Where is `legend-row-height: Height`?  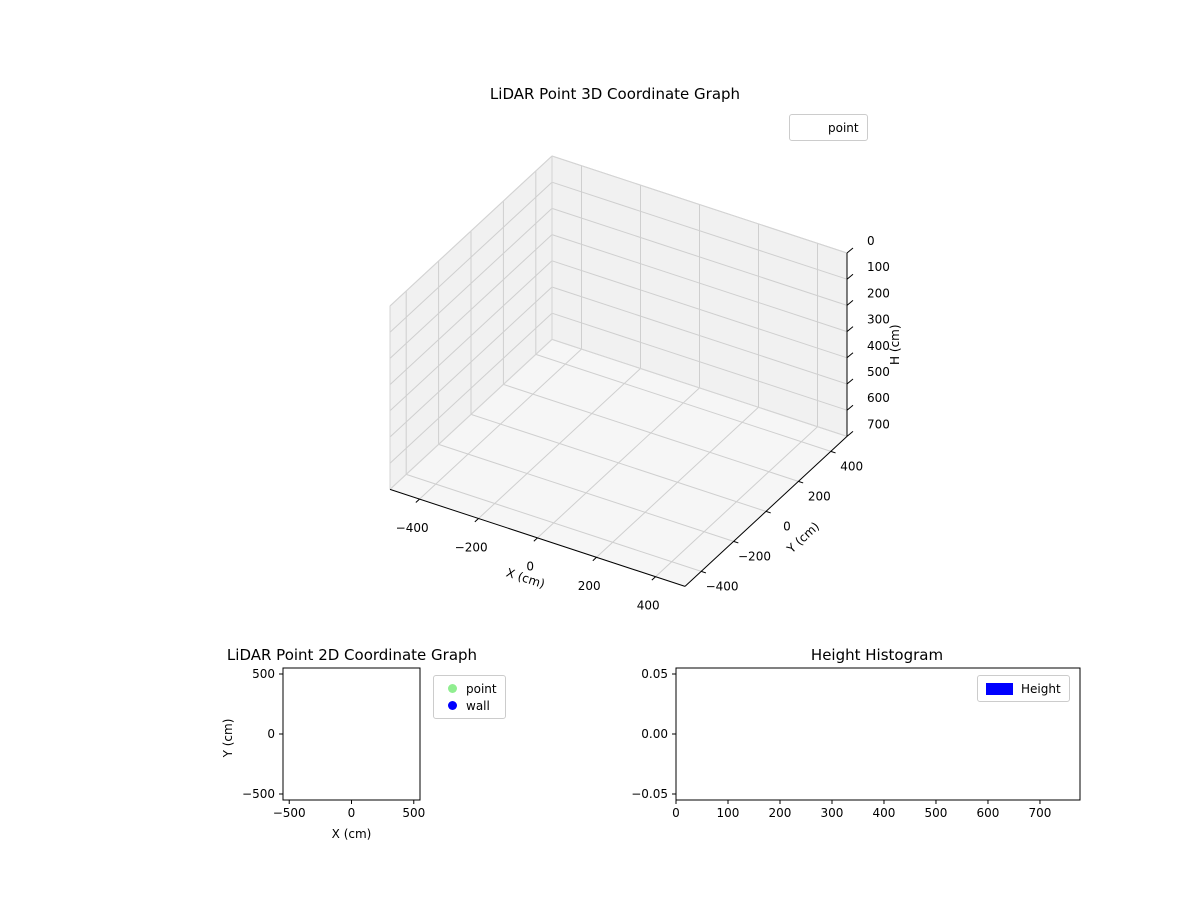 legend-row-height: Height is located at coordinates (1023, 688).